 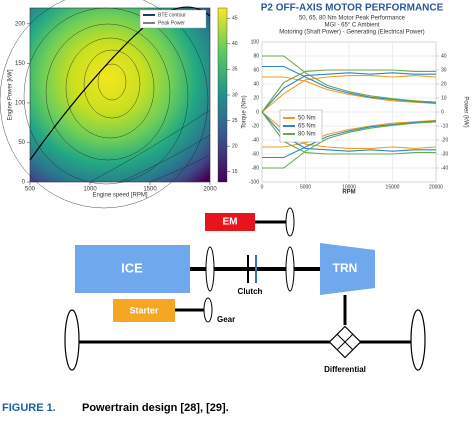 What do you see at coordinates (235, 70) in the screenshot?
I see `colorbar-tick-label: 35` at bounding box center [235, 70].